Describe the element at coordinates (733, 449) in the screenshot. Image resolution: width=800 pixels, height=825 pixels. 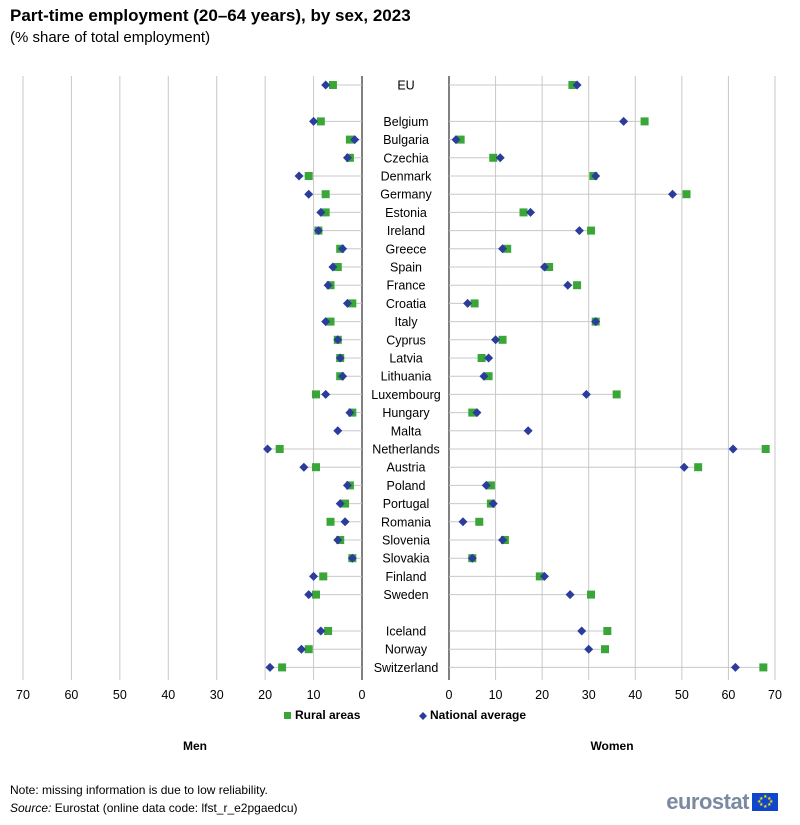
I see `women-national-point-netherlands` at that location.